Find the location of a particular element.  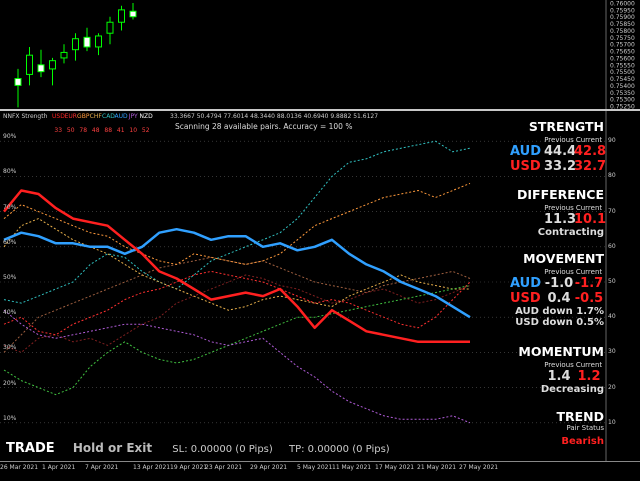

currency-code: GBP is located at coordinates (83, 116).